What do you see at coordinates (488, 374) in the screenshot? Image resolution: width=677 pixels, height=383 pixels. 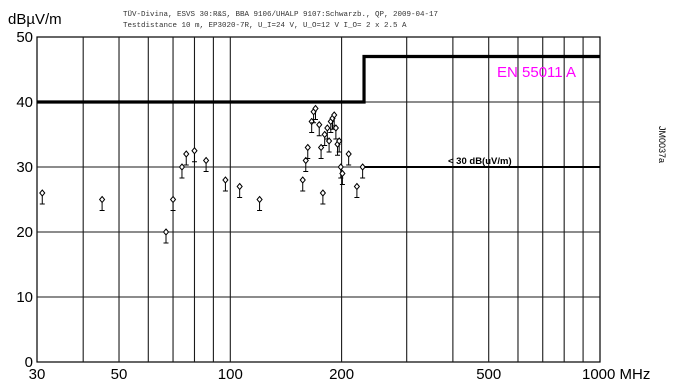 I see `x-tick-500: 500` at bounding box center [488, 374].